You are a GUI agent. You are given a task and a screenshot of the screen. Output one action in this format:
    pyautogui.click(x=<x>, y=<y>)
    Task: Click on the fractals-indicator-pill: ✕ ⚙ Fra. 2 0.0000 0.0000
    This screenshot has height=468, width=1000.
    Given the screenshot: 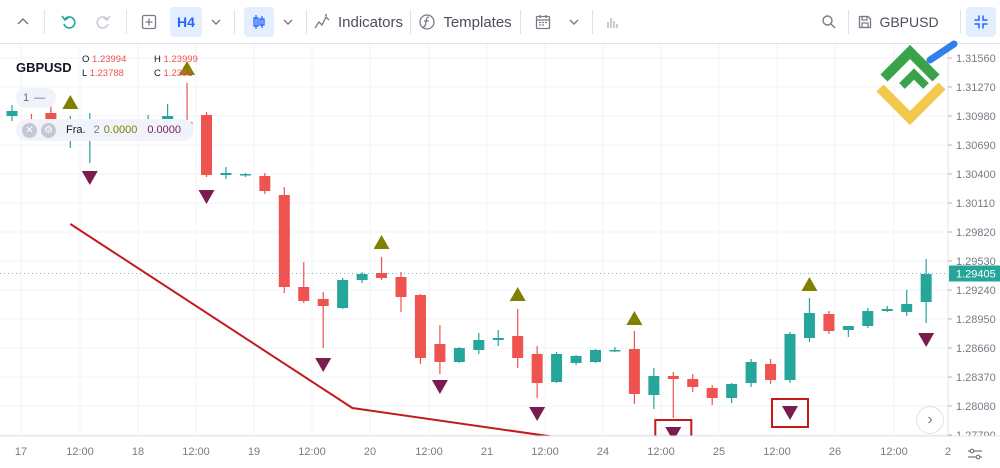 What is the action you would take?
    pyautogui.click(x=105, y=130)
    